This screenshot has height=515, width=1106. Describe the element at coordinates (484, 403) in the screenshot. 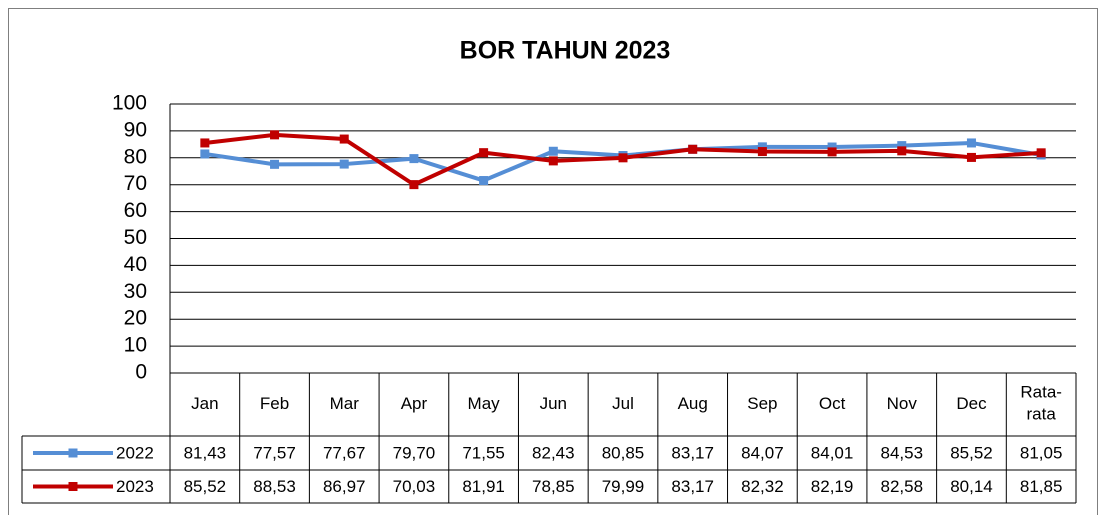

I see `x-tick-label: May` at that location.